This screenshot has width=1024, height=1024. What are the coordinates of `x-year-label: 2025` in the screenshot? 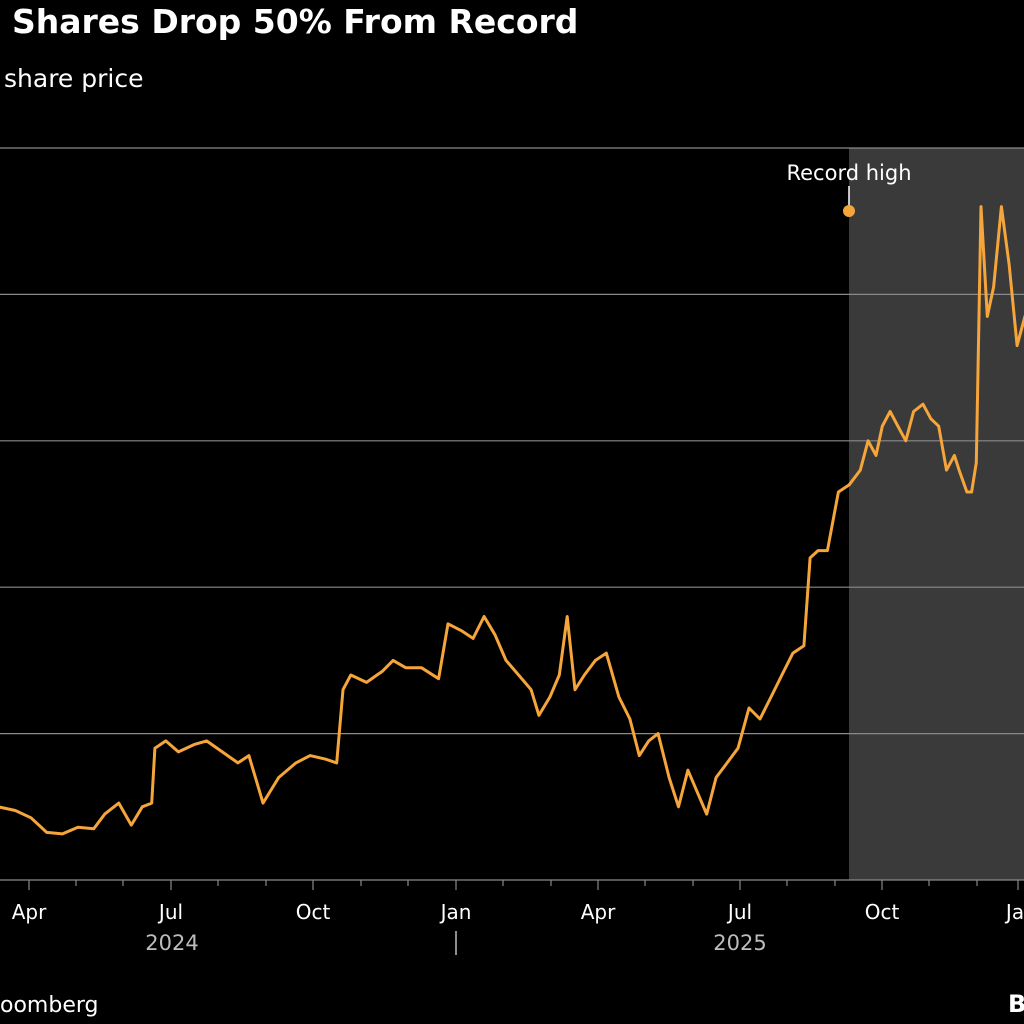 It's located at (739, 943).